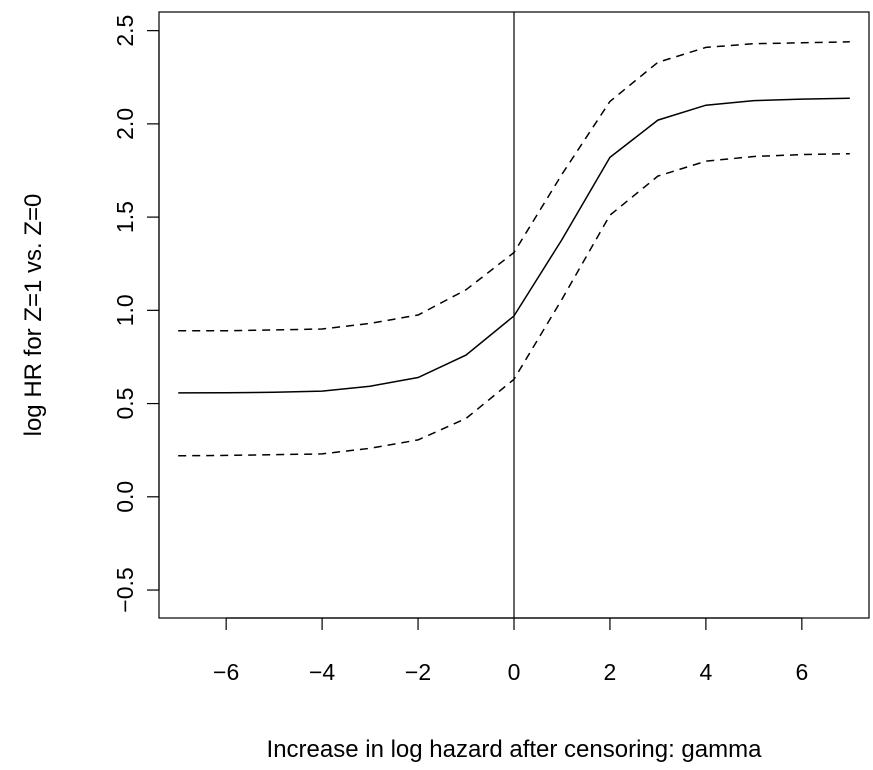 The image size is (873, 770). I want to click on y-tick-label: 0.0, so click(125, 497).